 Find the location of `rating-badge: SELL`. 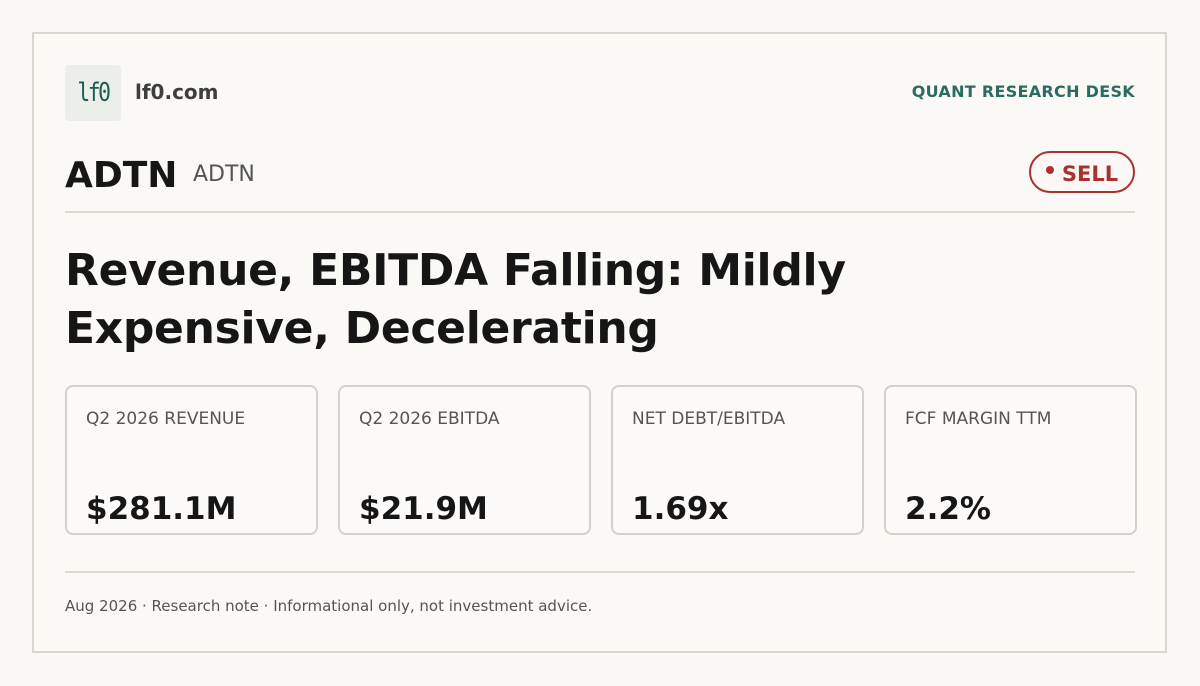

rating-badge: SELL is located at coordinates (1082, 172).